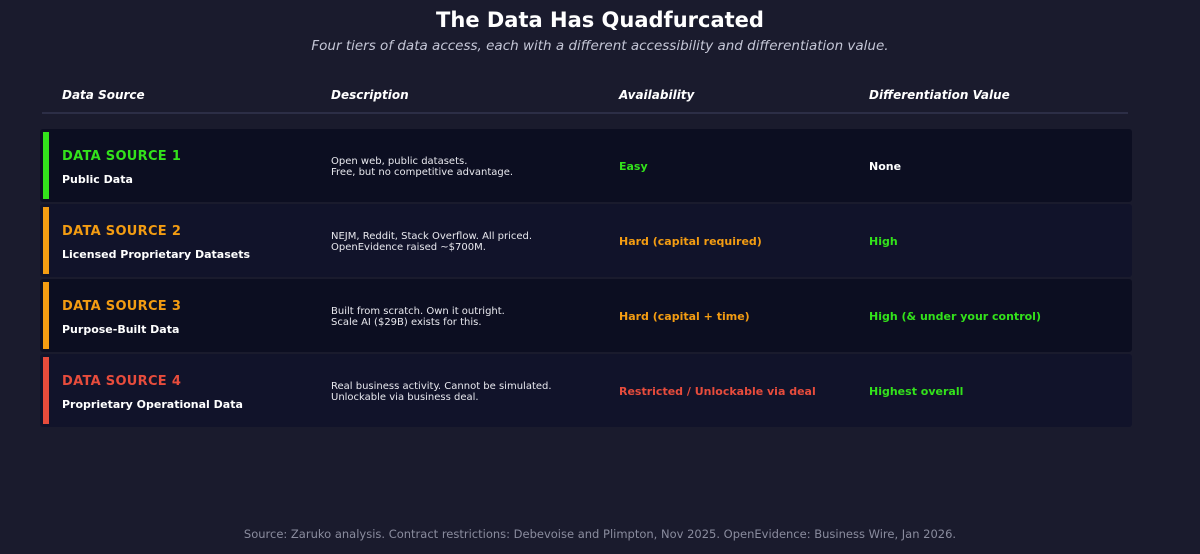  Describe the element at coordinates (399, 161) in the screenshot. I see `description-line: Open web, public datasets.` at that location.